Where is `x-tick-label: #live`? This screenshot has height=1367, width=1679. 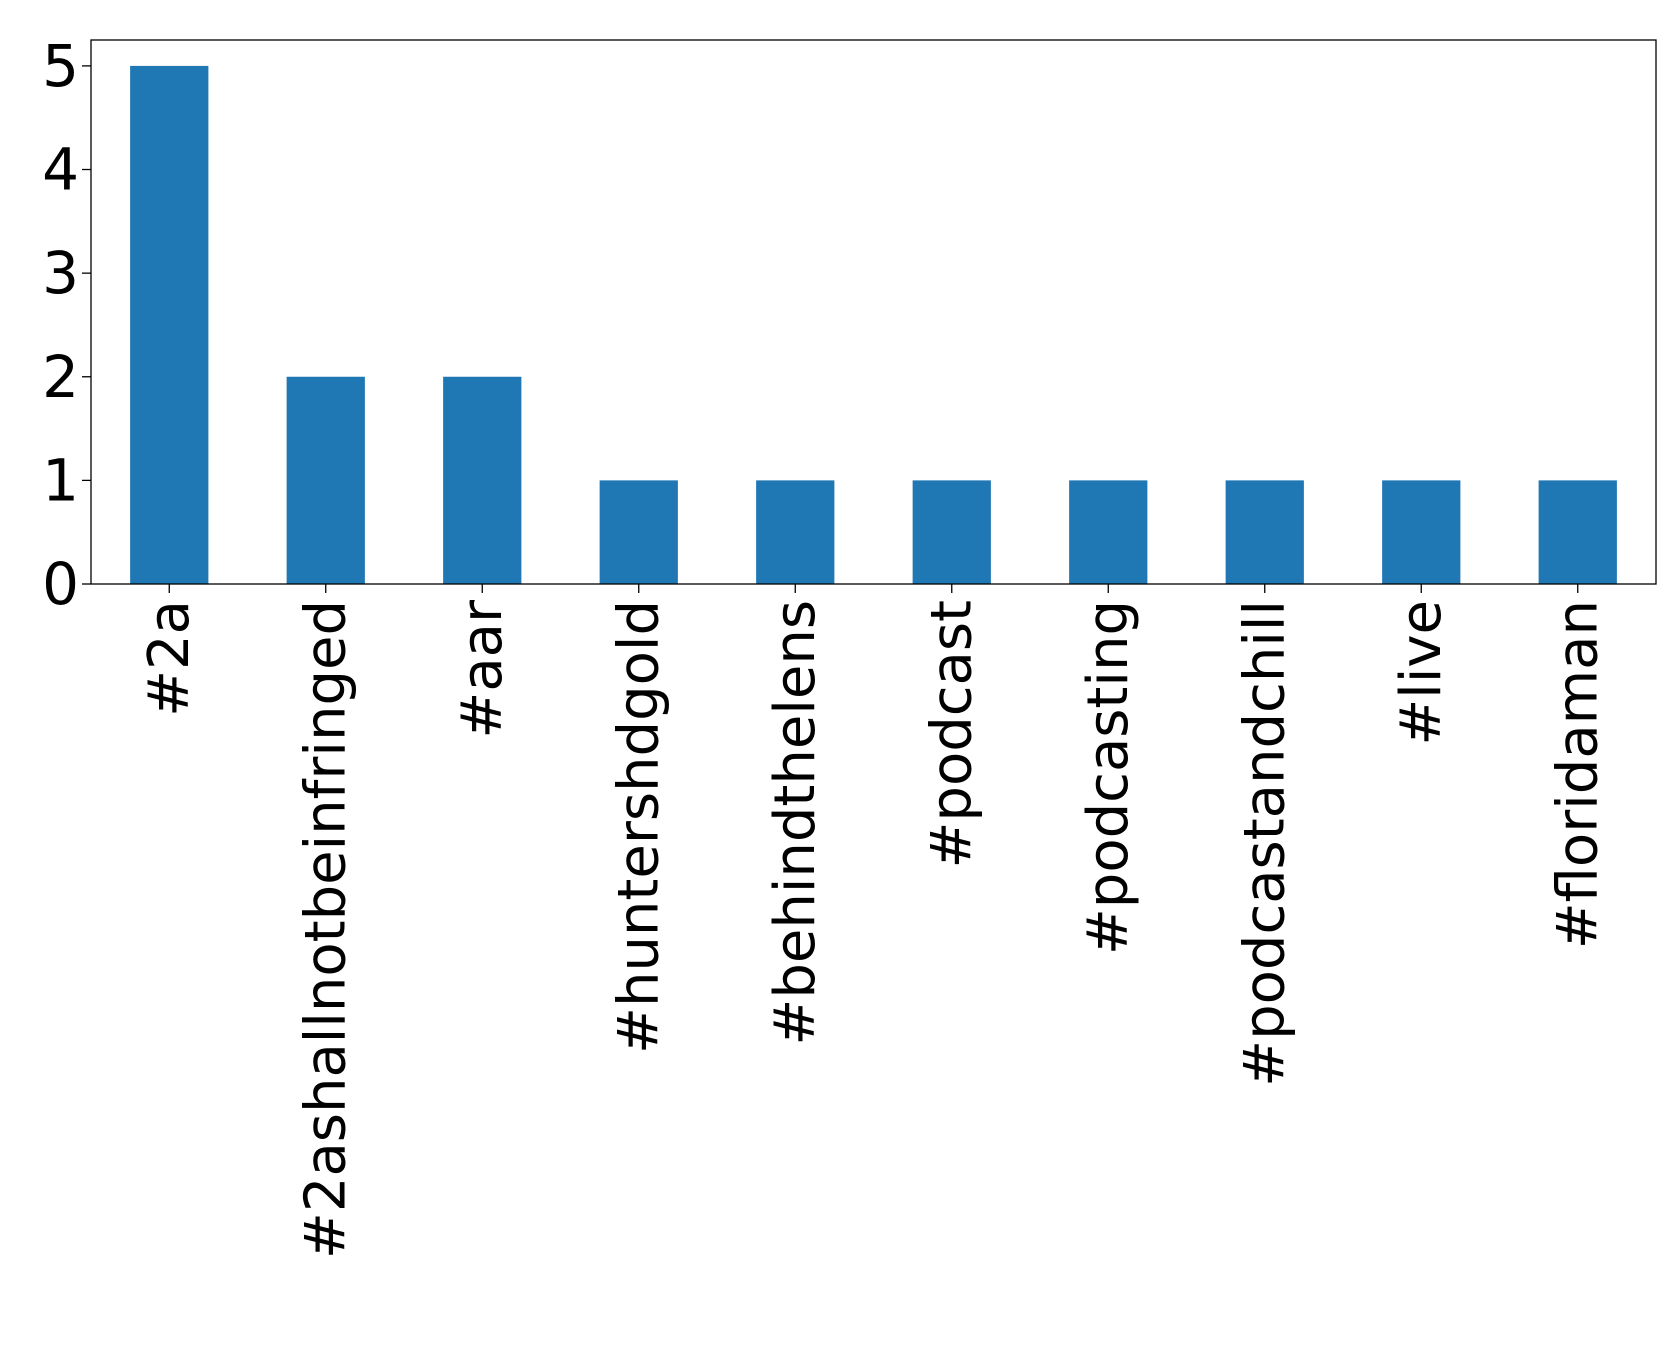
x-tick-label: #live is located at coordinates (1421, 673).